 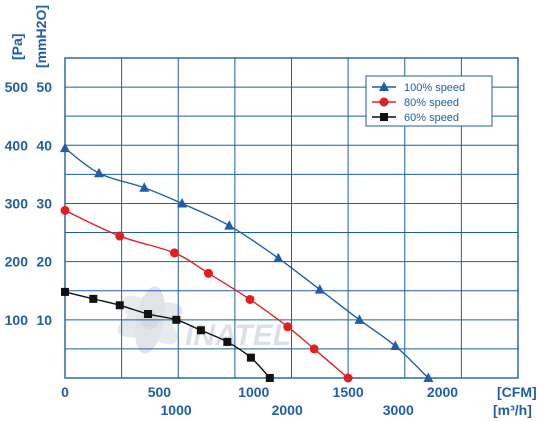 What do you see at coordinates (384, 102) in the screenshot?
I see `legend-marker-circle` at bounding box center [384, 102].